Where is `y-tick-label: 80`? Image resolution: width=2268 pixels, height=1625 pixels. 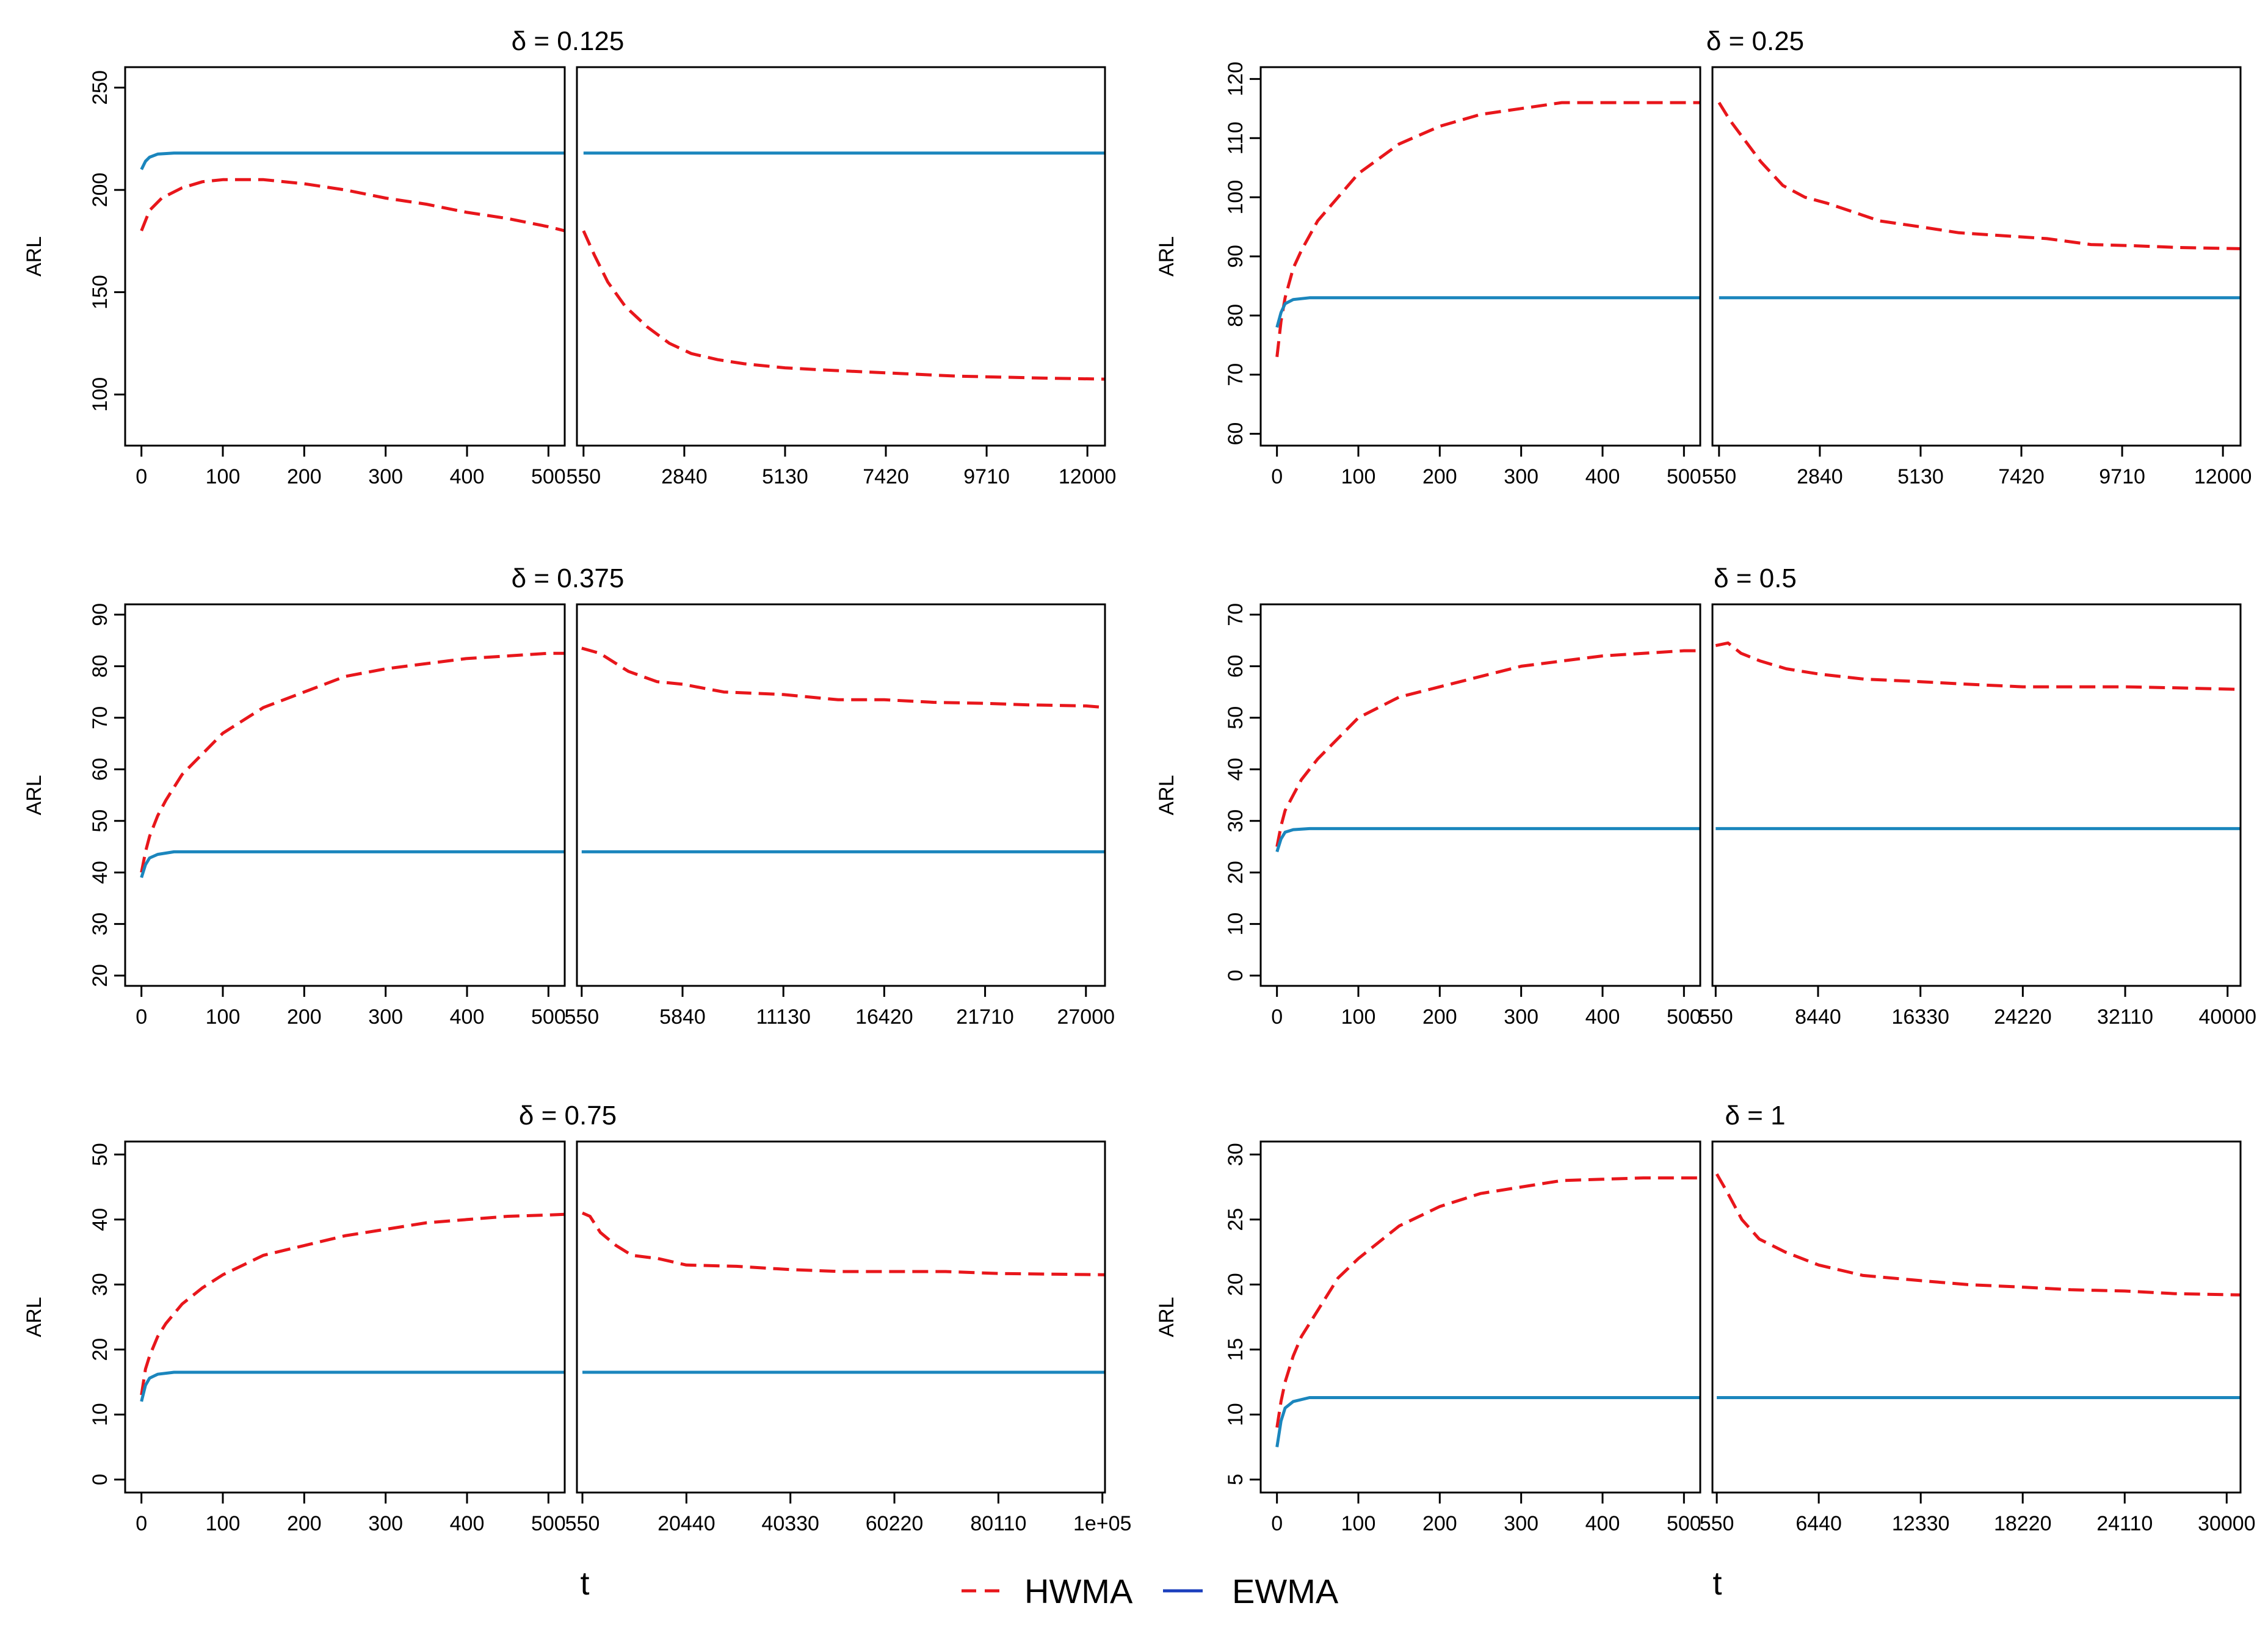 y-tick-label: 80 is located at coordinates (100, 666).